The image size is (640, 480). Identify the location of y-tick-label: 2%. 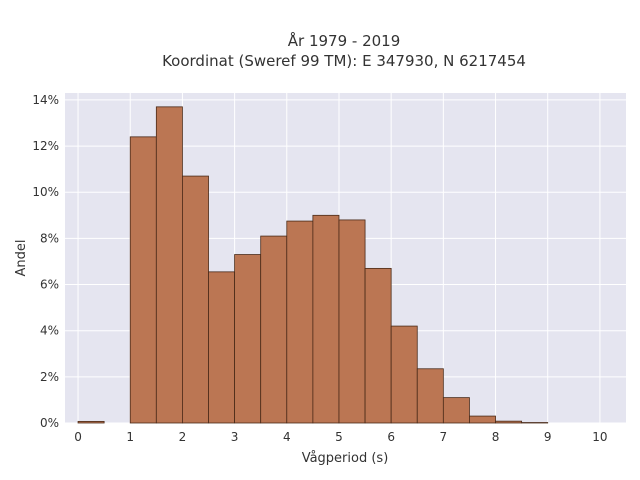
(49, 377).